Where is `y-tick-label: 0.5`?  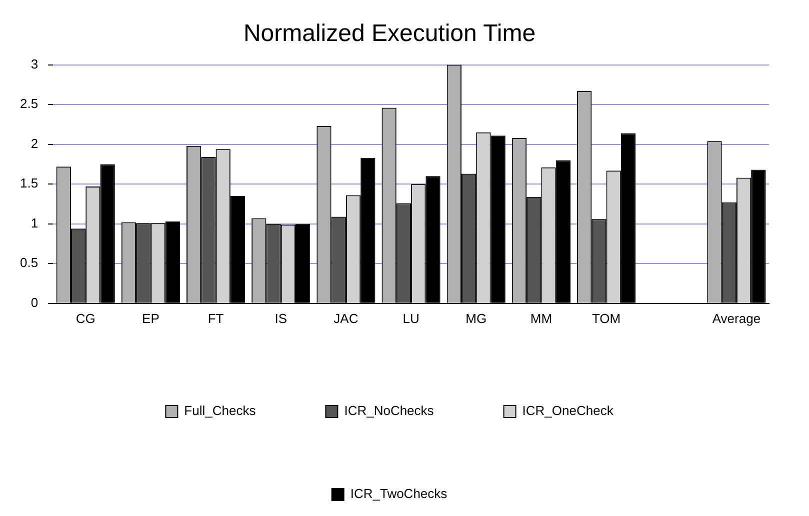
y-tick-label: 0.5 is located at coordinates (29, 262).